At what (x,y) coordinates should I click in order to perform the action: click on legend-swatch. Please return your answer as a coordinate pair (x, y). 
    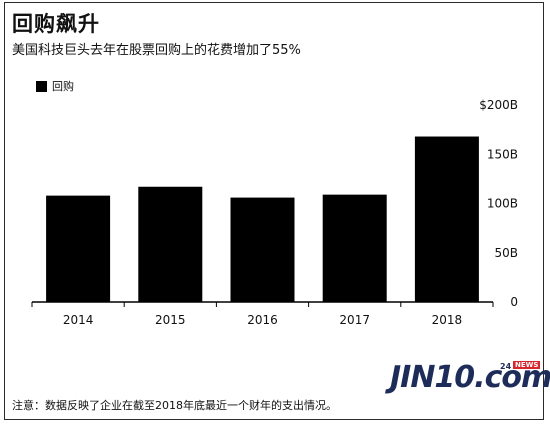
    Looking at the image, I should click on (41, 86).